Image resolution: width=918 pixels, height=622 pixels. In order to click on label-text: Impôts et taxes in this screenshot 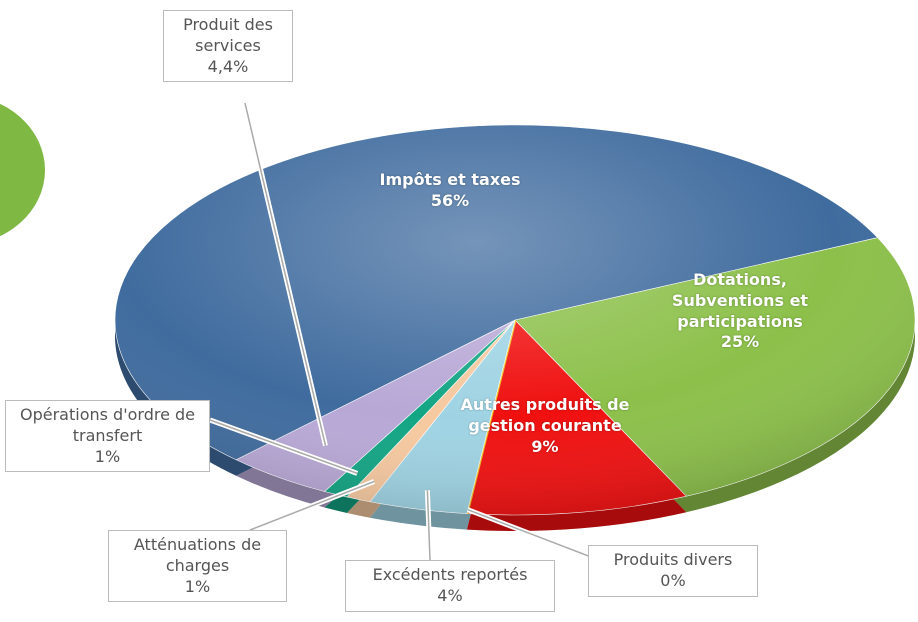, I will do `click(450, 179)`.